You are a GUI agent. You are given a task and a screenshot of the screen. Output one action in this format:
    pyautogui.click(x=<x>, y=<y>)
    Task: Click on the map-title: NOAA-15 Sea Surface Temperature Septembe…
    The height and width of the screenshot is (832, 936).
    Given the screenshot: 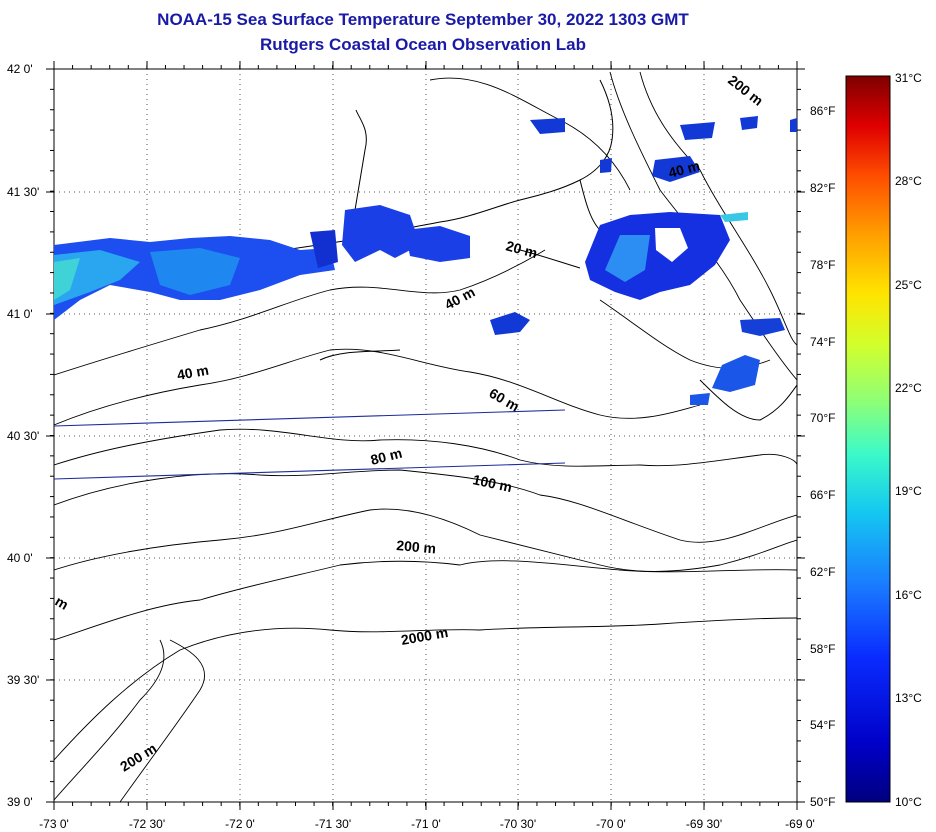 What is the action you would take?
    pyautogui.click(x=423, y=19)
    